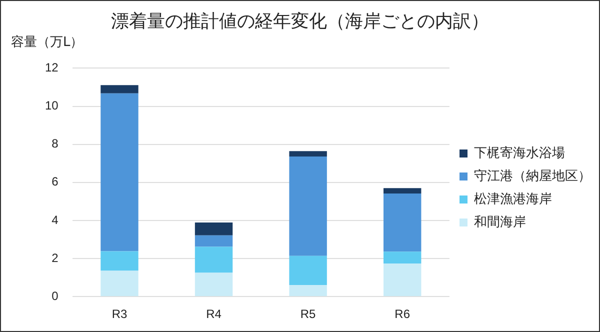 This screenshot has width=600, height=332. What do you see at coordinates (519, 152) in the screenshot?
I see `legend-label: 下梶寄海水浴場` at bounding box center [519, 152].